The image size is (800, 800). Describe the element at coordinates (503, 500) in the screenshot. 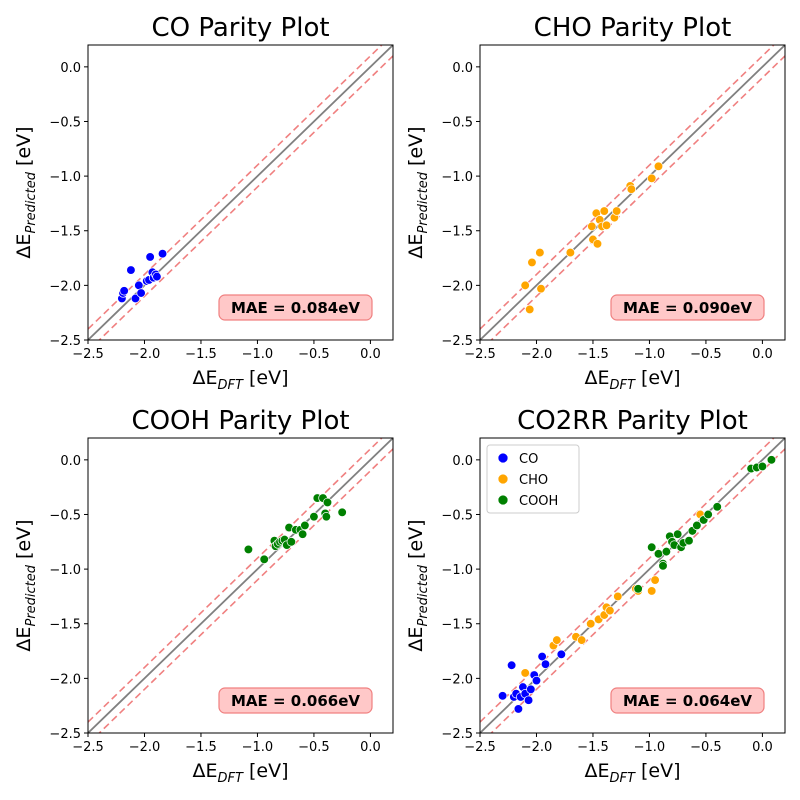

I see `legend-marker-cooh` at that location.